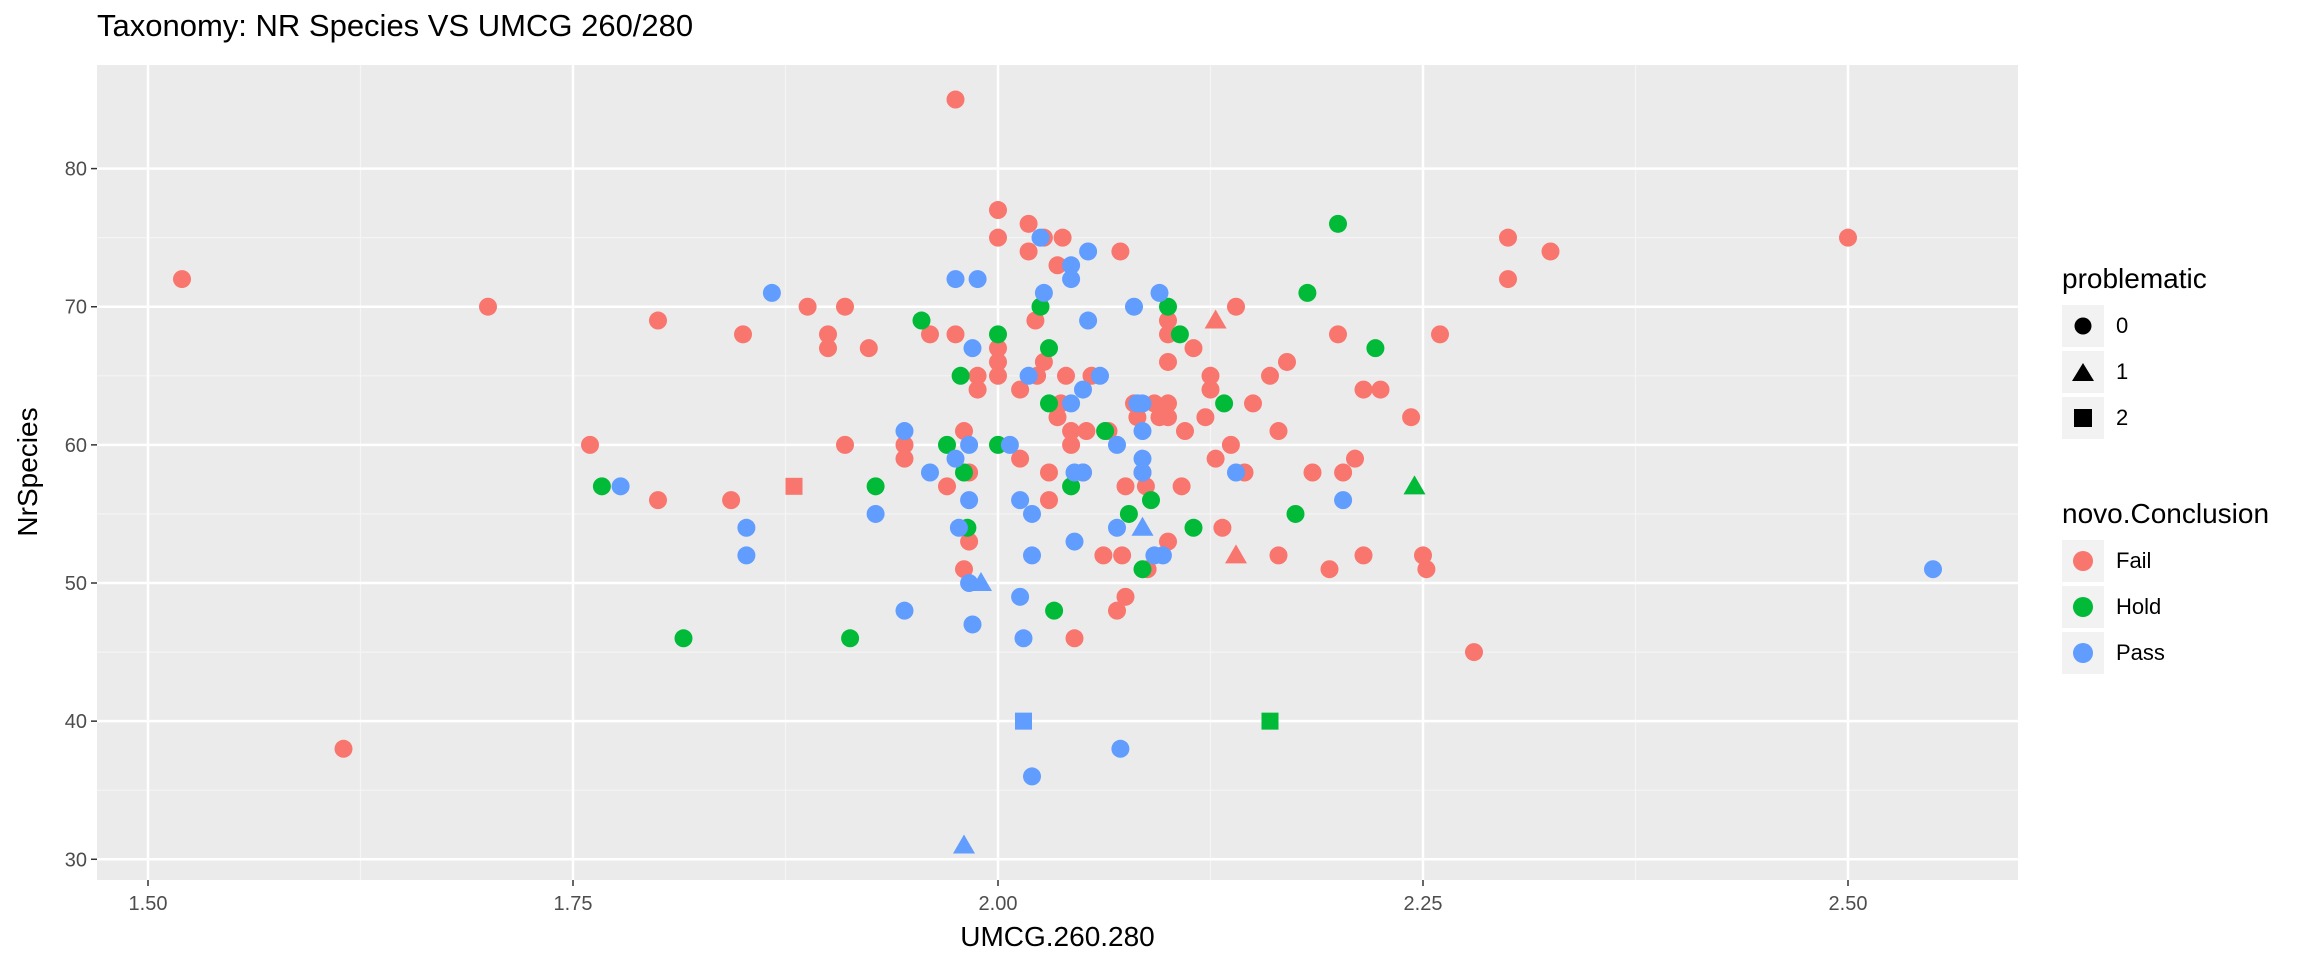 This screenshot has width=2304, height=960. Describe the element at coordinates (998, 904) in the screenshot. I see `x-tick-label: 2.00` at that location.